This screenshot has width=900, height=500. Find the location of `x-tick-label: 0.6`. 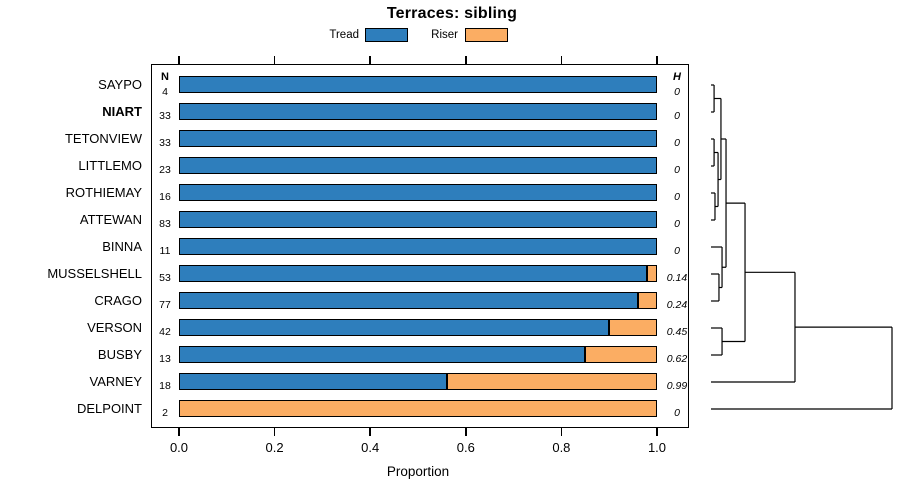

x-tick-label: 0.6 is located at coordinates (465, 447).